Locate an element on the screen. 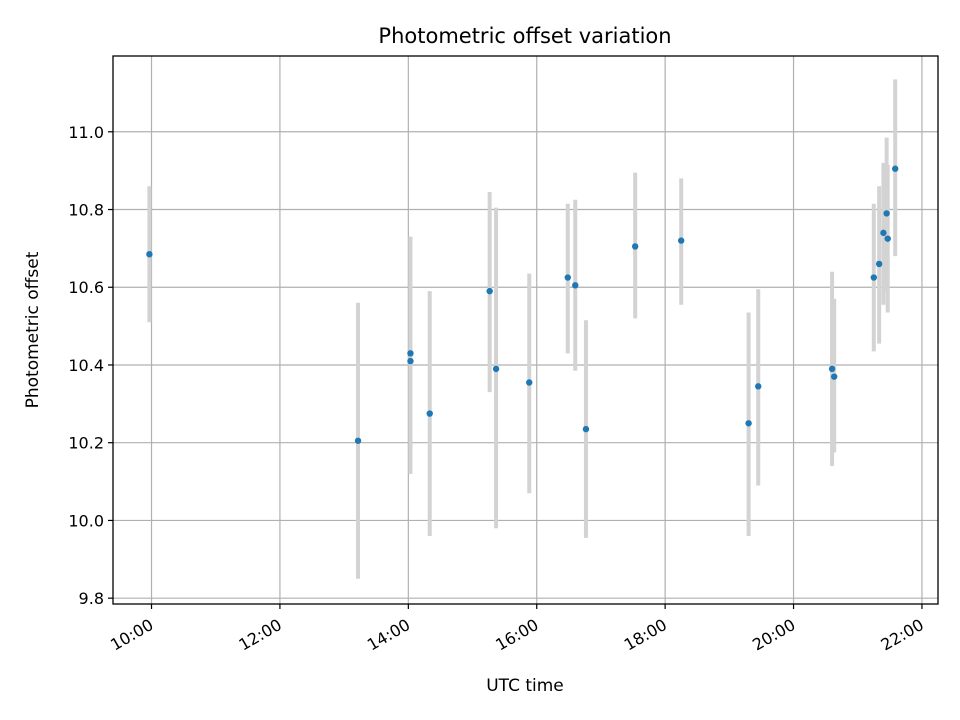 This screenshot has width=960, height=720. chart-title: Photometric offset variation is located at coordinates (524, 36).